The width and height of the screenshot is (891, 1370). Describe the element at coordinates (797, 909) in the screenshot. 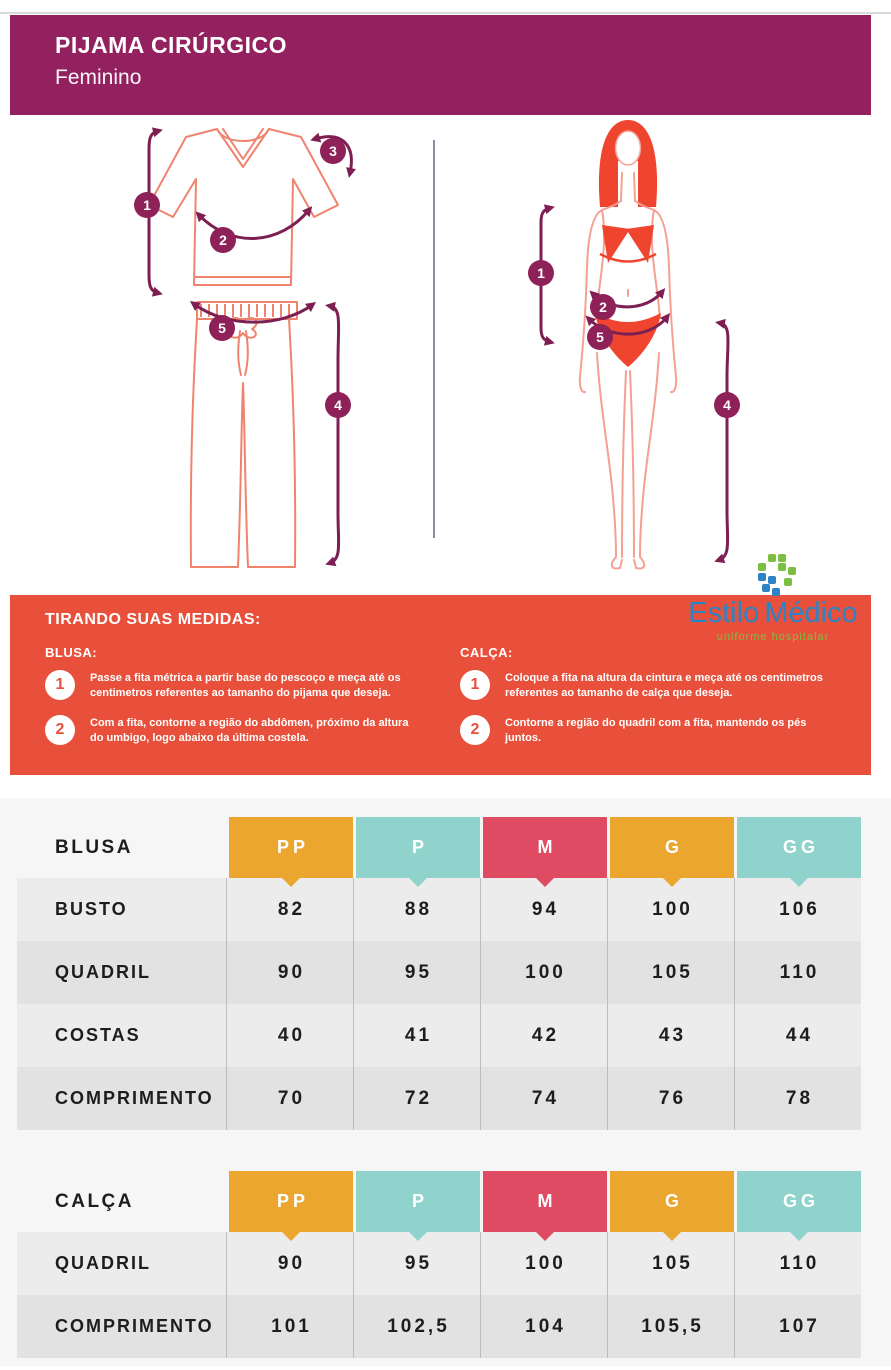

I see `cell-value: 106` at that location.